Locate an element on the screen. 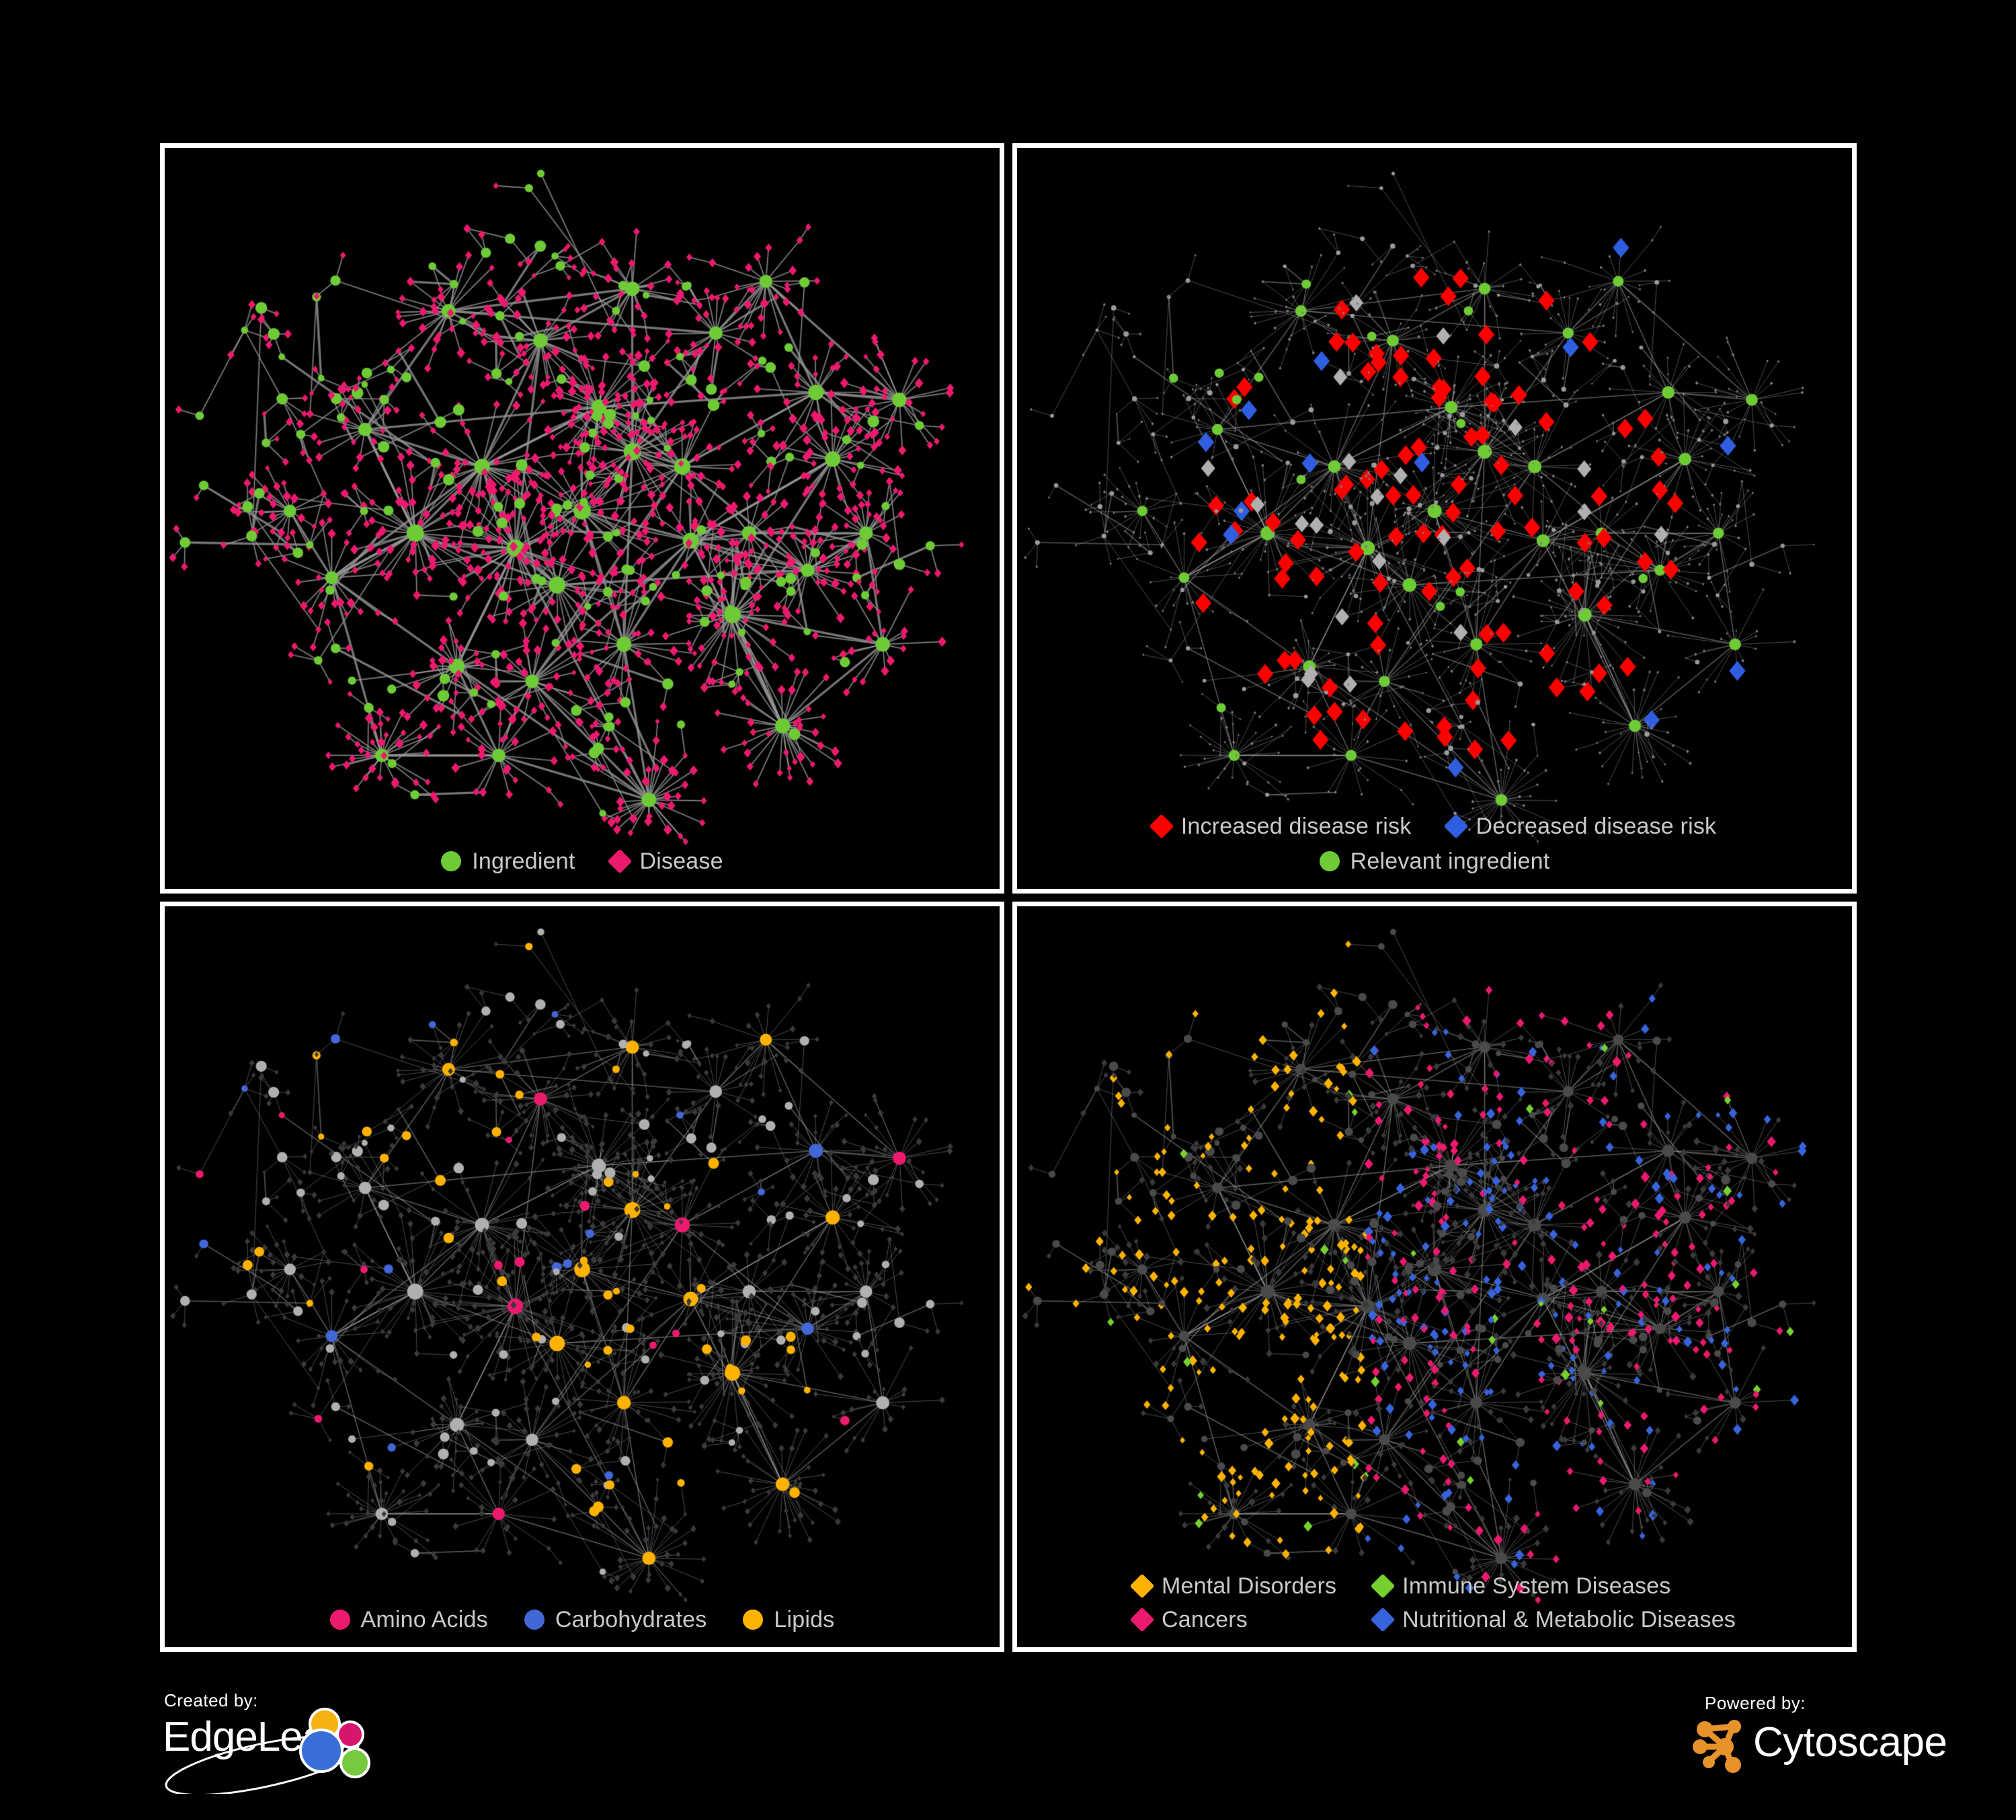 The width and height of the screenshot is (2016, 1820). cytoscape-logo-icon is located at coordinates (1717, 1746).